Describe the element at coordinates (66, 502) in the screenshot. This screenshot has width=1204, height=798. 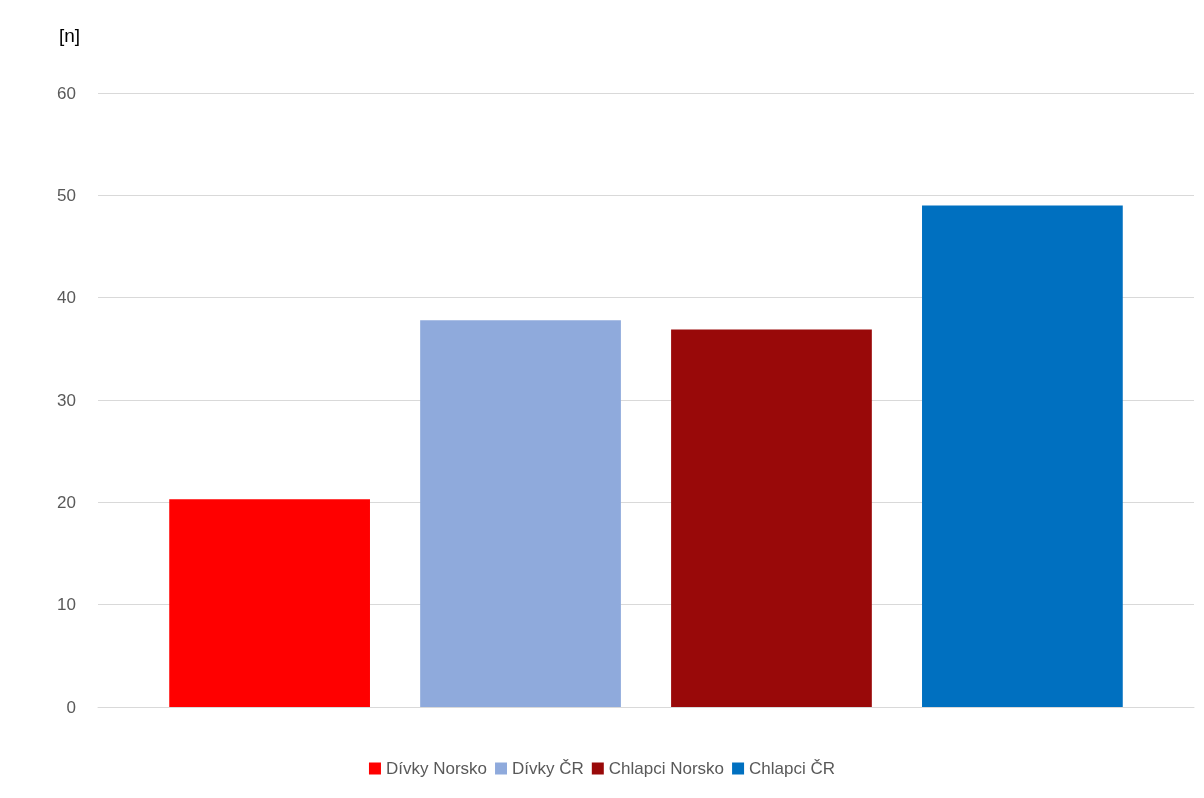
I see `y-tick-label: 20` at that location.